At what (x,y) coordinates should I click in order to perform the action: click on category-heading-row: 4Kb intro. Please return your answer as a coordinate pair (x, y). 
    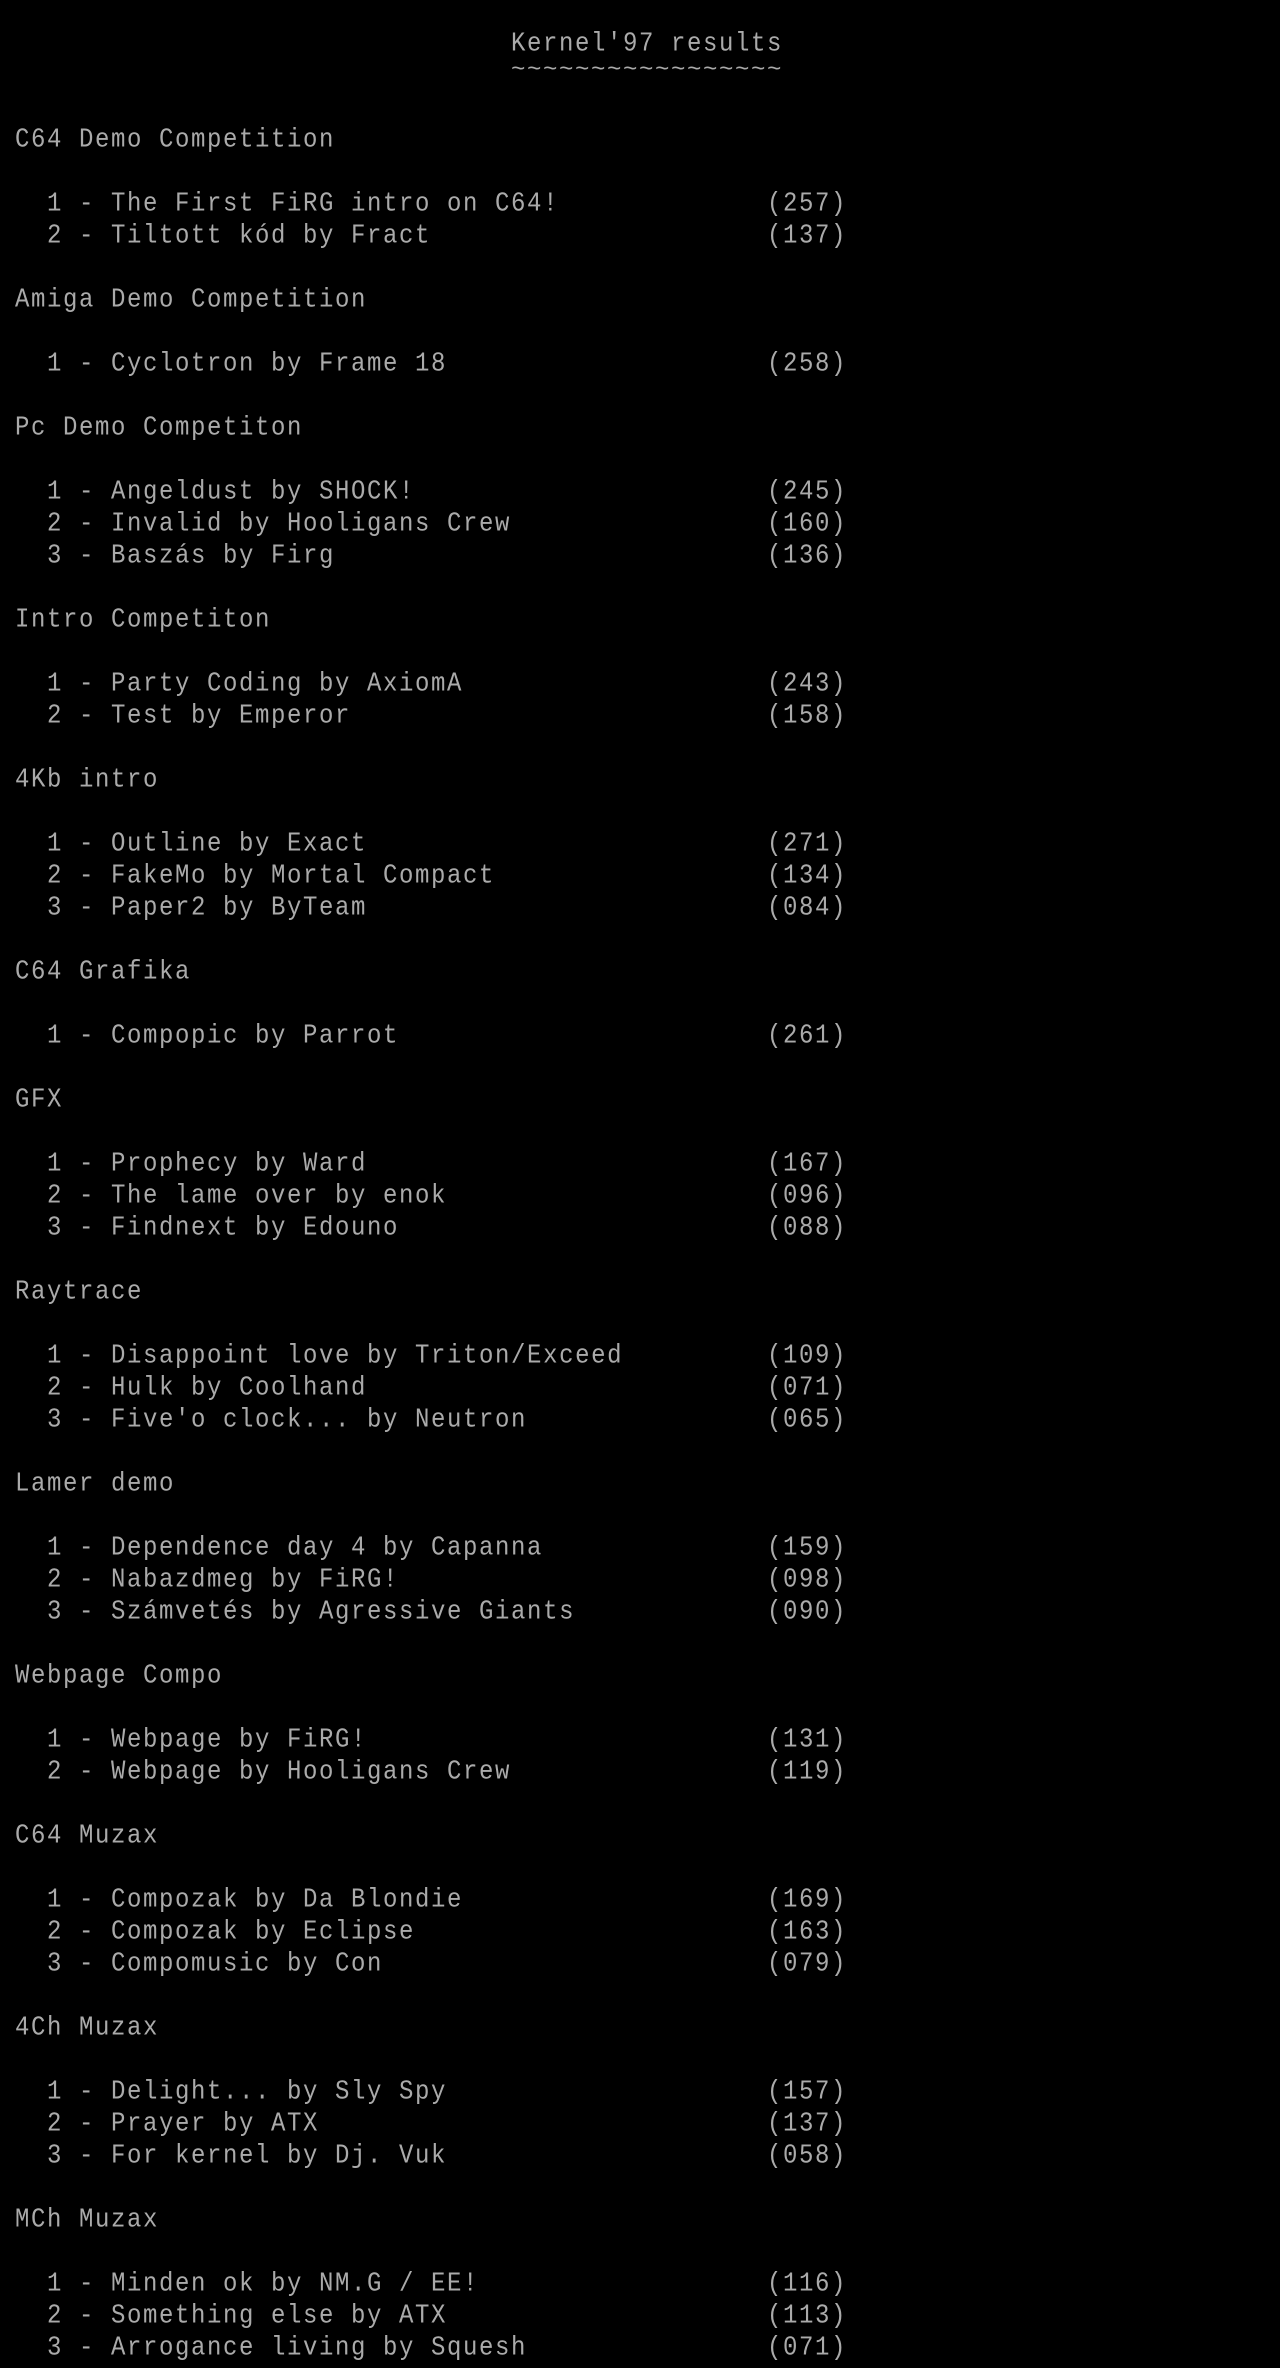
    Looking at the image, I should click on (640, 781).